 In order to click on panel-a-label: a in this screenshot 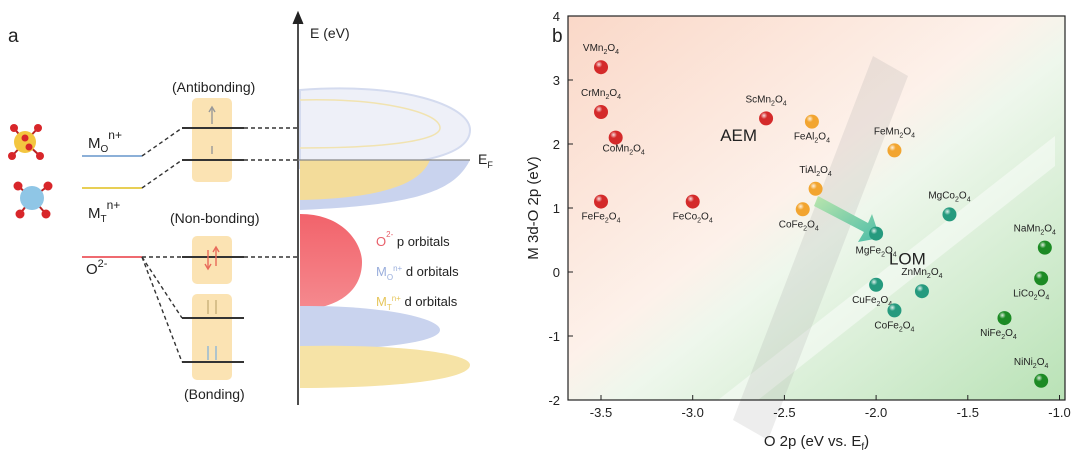, I will do `click(13, 36)`.